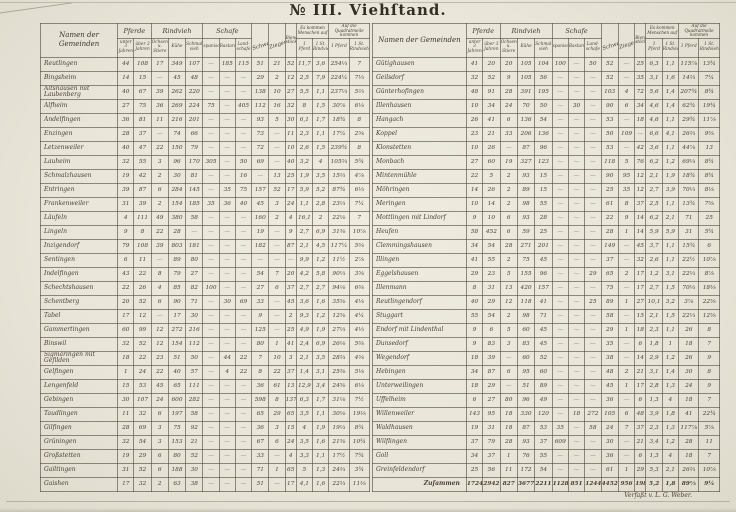 The image size is (736, 512). Describe the element at coordinates (526, 64) in the screenshot. I see `cell-value: 105` at that location.